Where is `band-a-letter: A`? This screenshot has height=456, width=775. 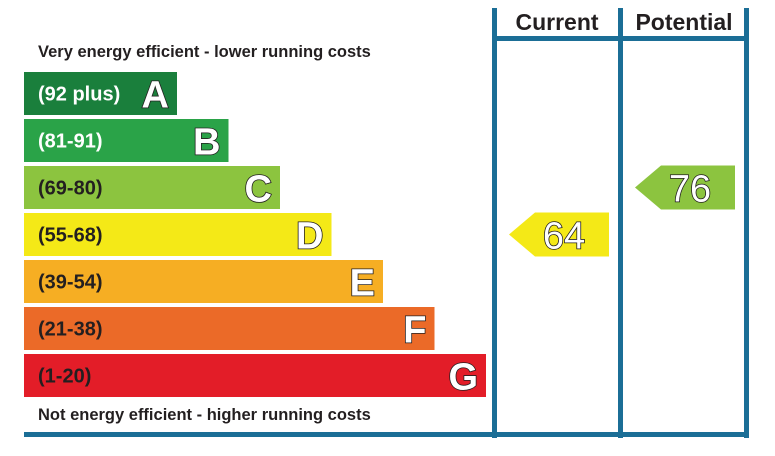
band-a-letter: A is located at coordinates (155, 96).